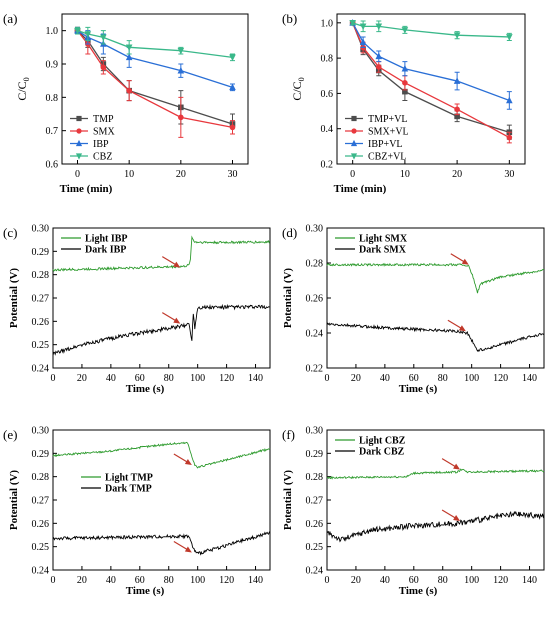 The height and width of the screenshot is (629, 550). I want to click on legend-entry: Light IBP, so click(94, 239).